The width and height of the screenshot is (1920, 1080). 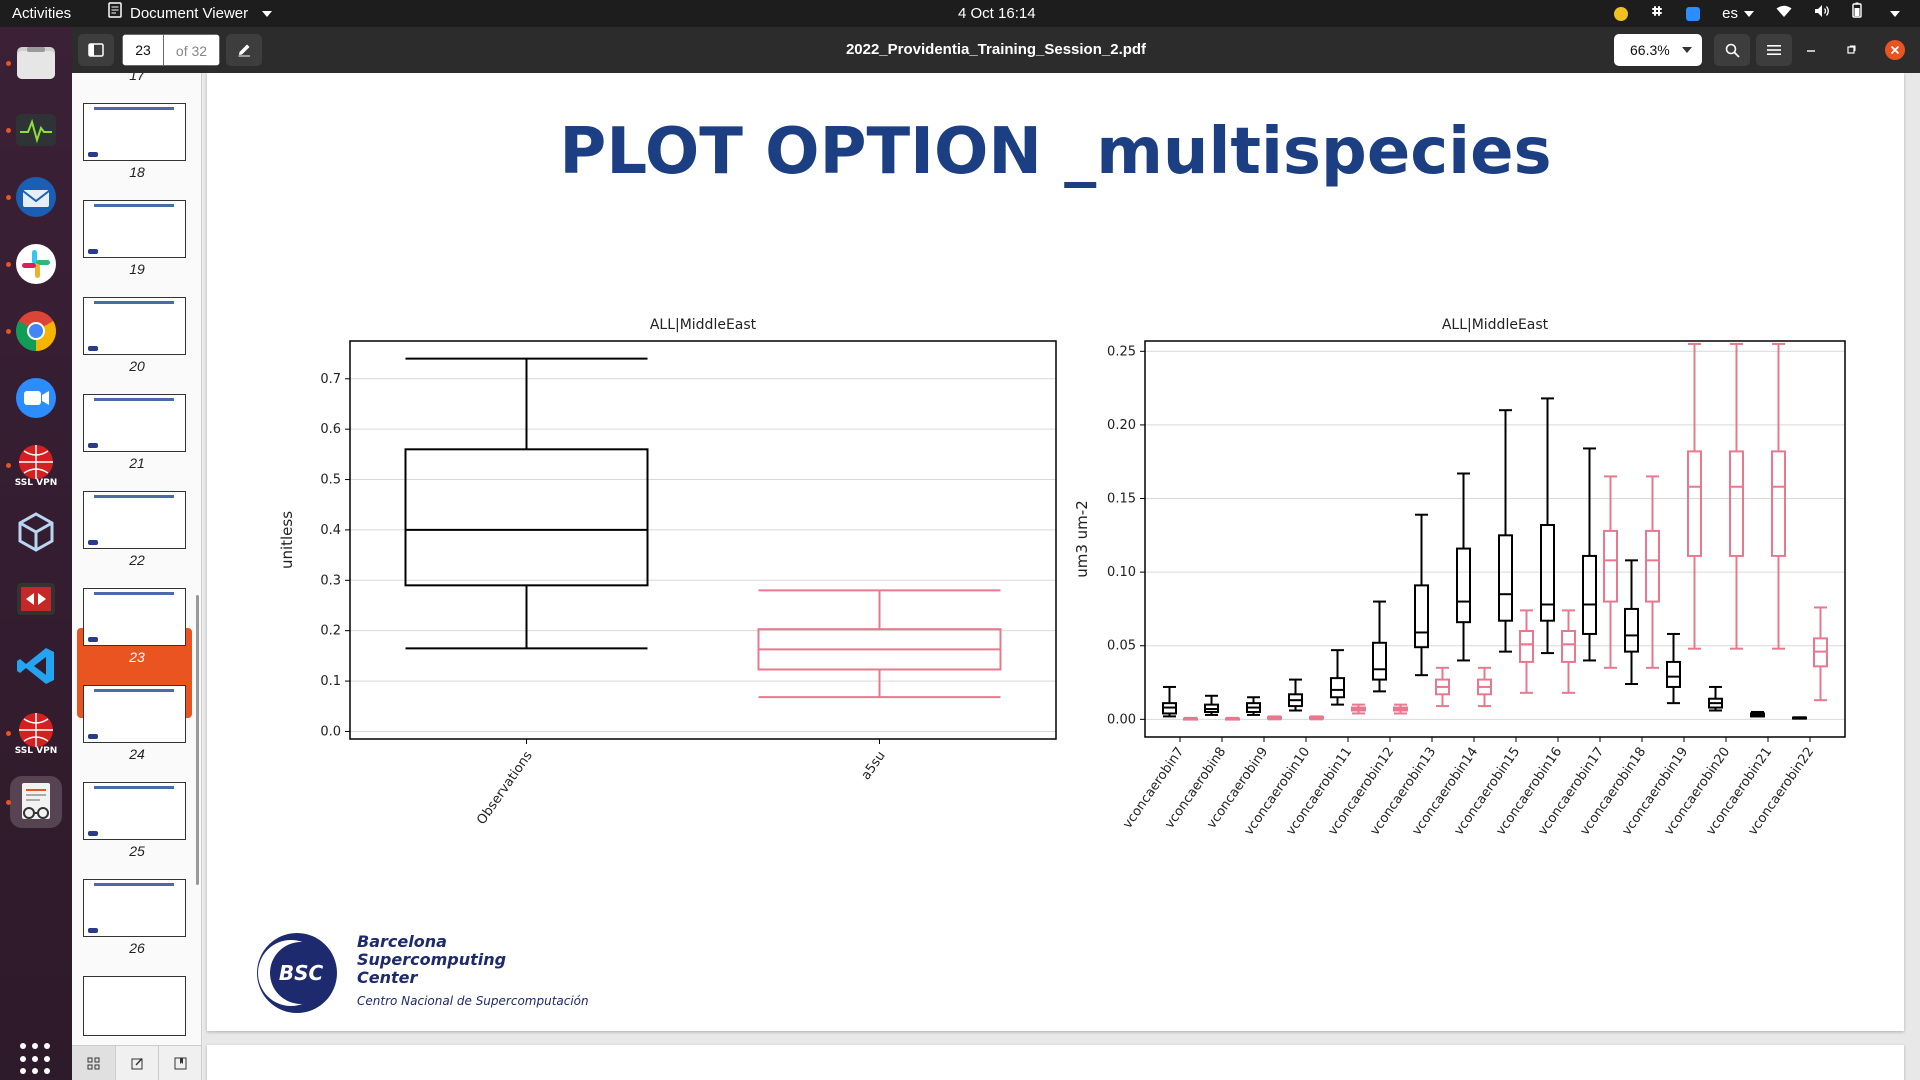 I want to click on dock-slack, so click(x=34, y=264).